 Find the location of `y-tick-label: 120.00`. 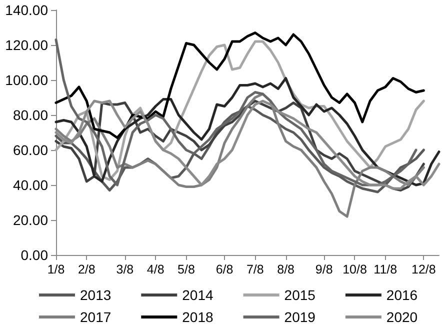

y-tick-label: 120.00 is located at coordinates (26, 45).